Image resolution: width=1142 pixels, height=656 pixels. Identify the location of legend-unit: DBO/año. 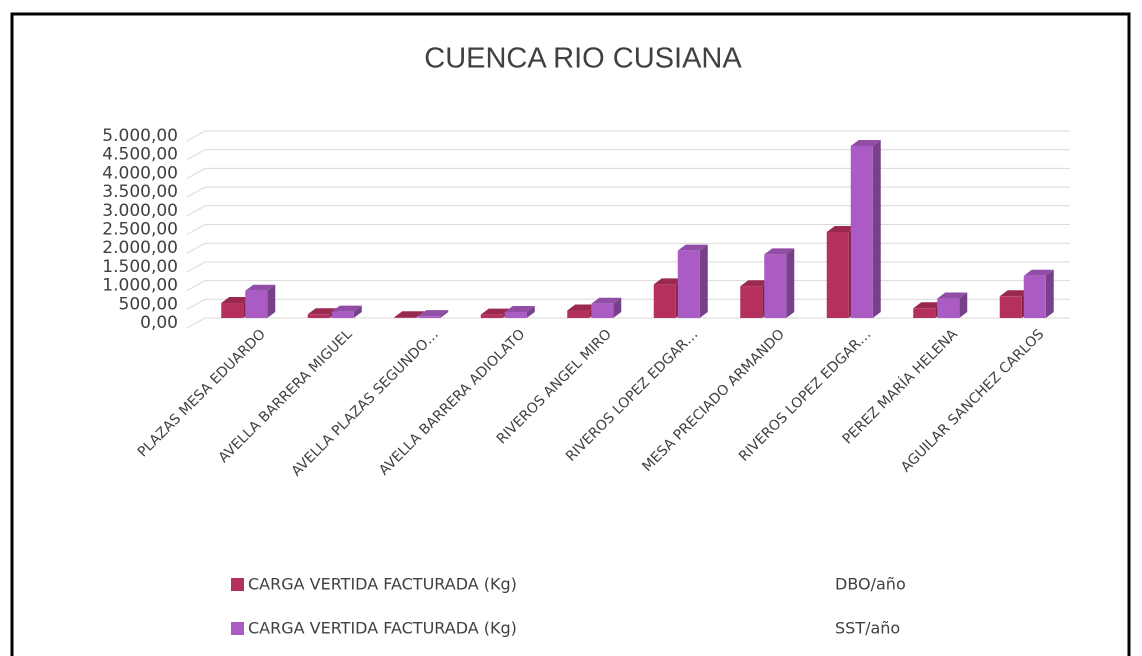
(870, 584).